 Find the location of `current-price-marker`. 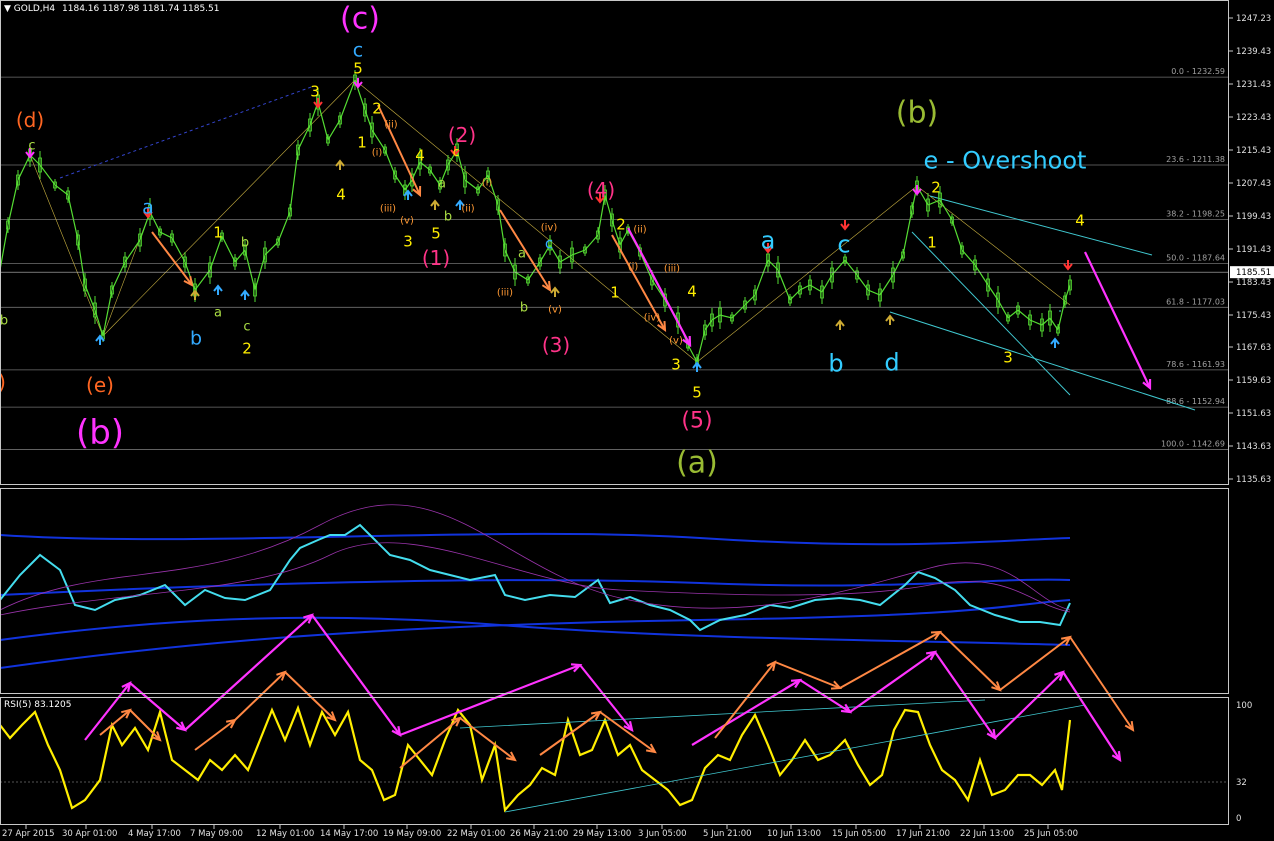

current-price-marker is located at coordinates (1252, 272).